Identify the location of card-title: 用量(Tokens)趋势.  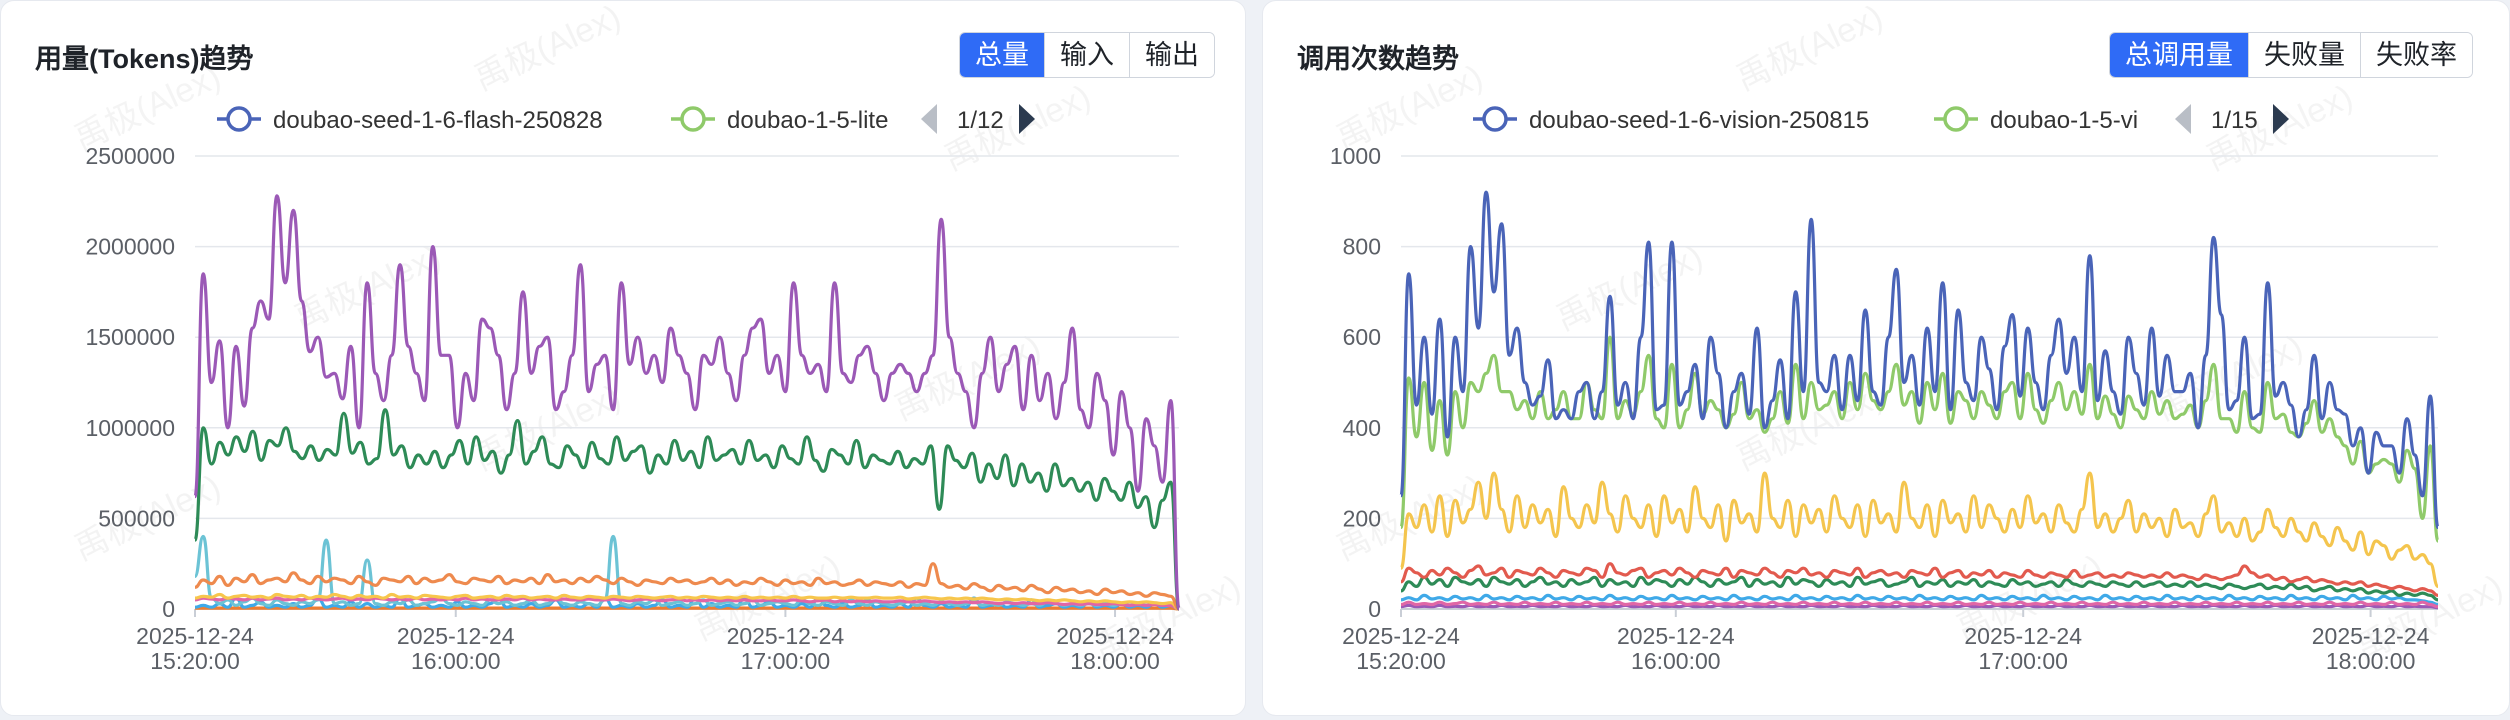
(144, 59).